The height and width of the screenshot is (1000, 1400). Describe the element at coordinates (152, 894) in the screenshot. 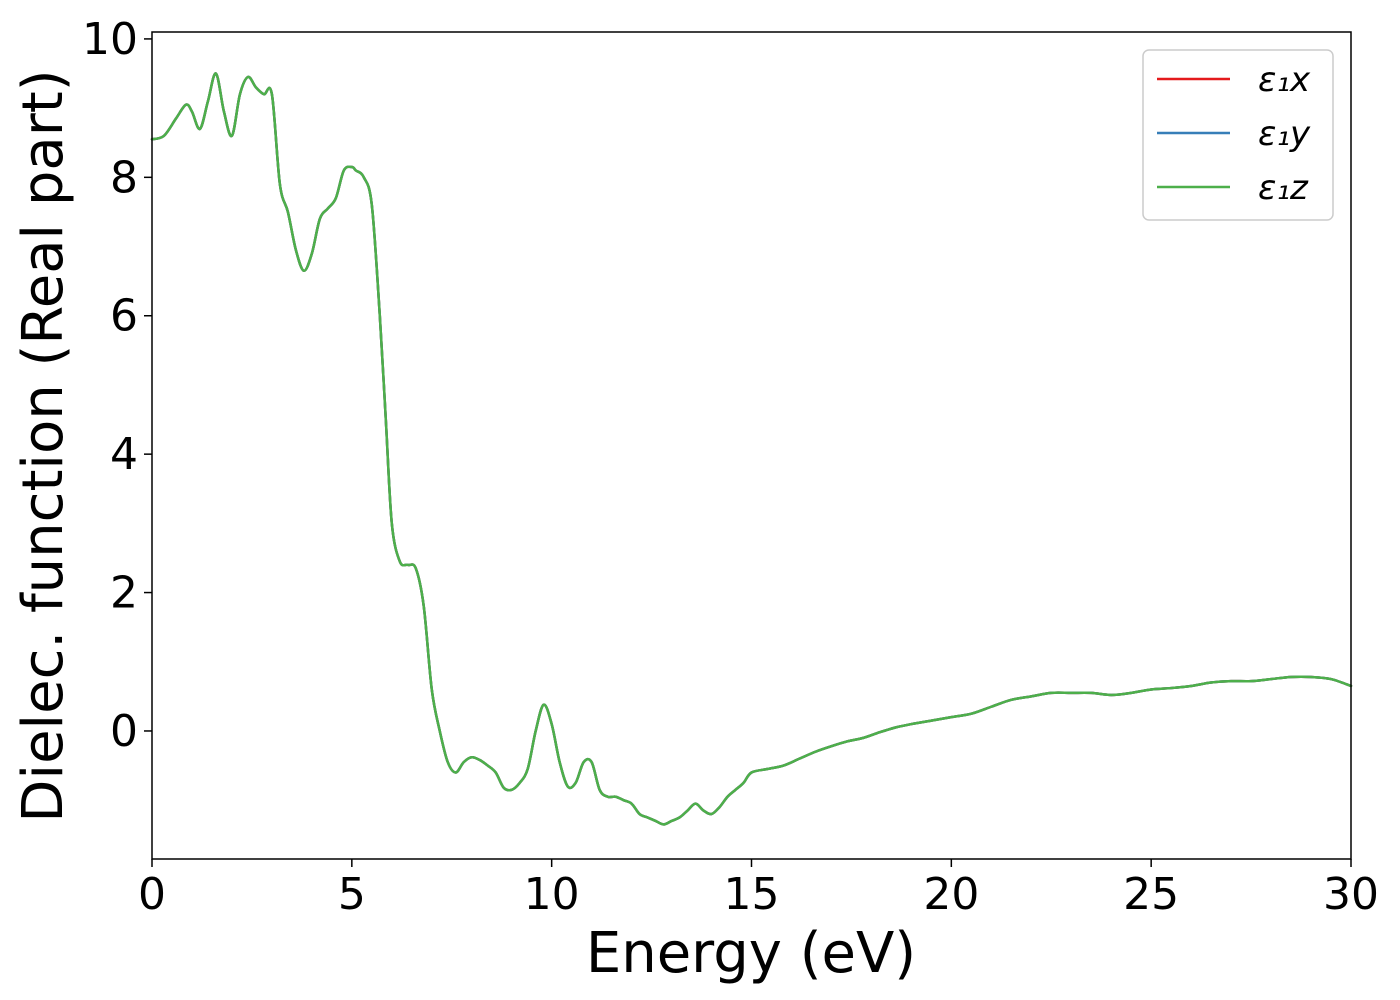

I see `x-tick-label: 0` at that location.